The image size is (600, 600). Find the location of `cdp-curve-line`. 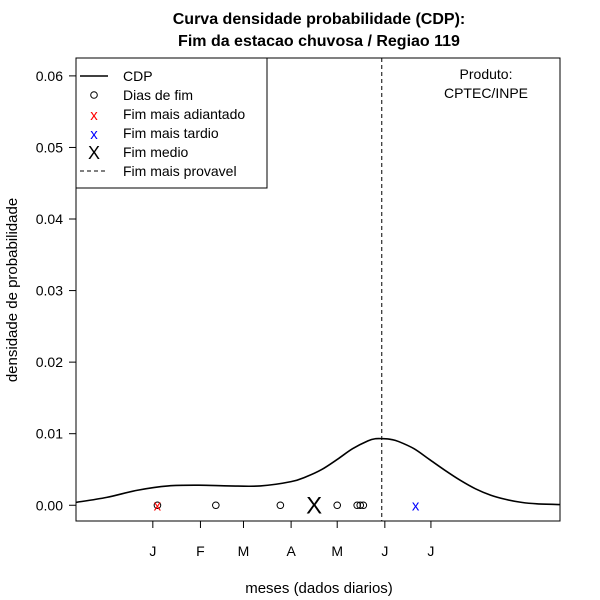

cdp-curve-line is located at coordinates (318, 471).